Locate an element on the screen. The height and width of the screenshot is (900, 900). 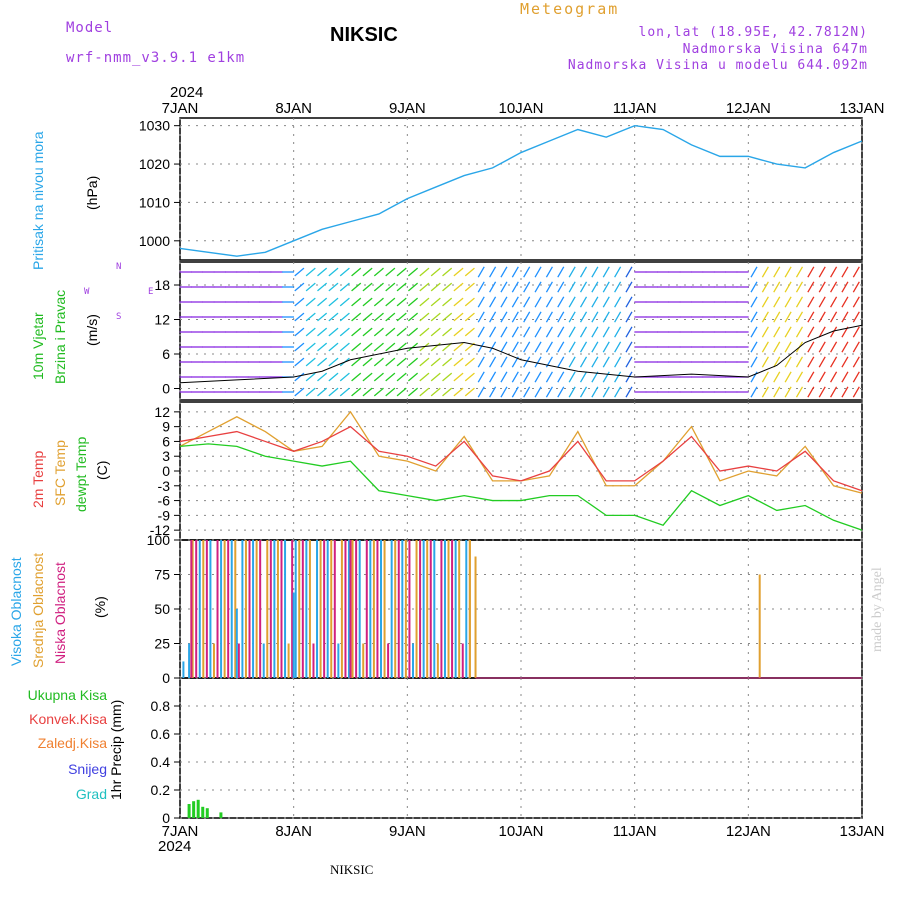
meteogram-title: Meteogram is located at coordinates (570, 9).